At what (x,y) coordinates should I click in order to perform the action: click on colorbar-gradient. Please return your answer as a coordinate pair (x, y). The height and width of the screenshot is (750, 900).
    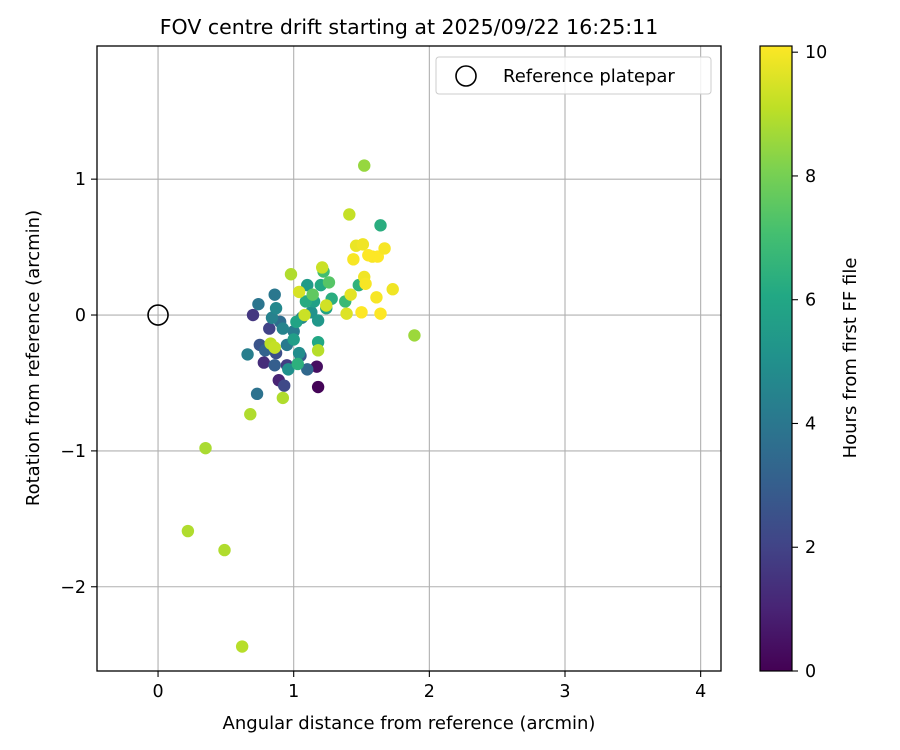
    Looking at the image, I should click on (776, 358).